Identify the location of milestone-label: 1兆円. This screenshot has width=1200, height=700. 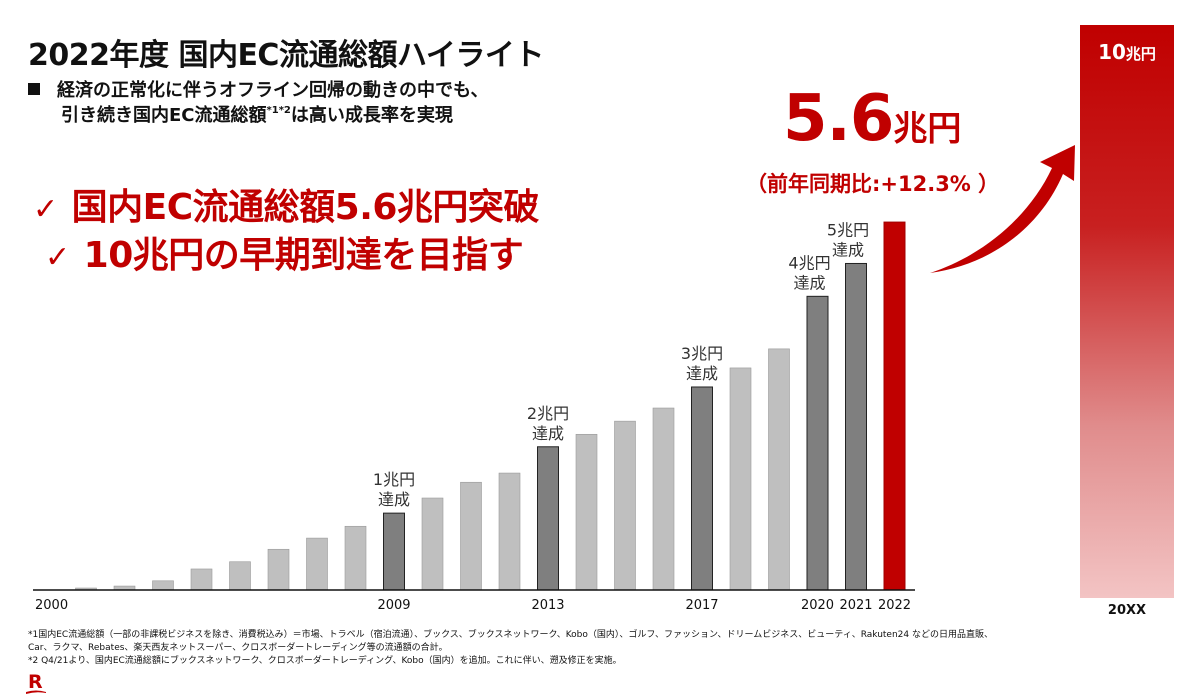
(394, 479).